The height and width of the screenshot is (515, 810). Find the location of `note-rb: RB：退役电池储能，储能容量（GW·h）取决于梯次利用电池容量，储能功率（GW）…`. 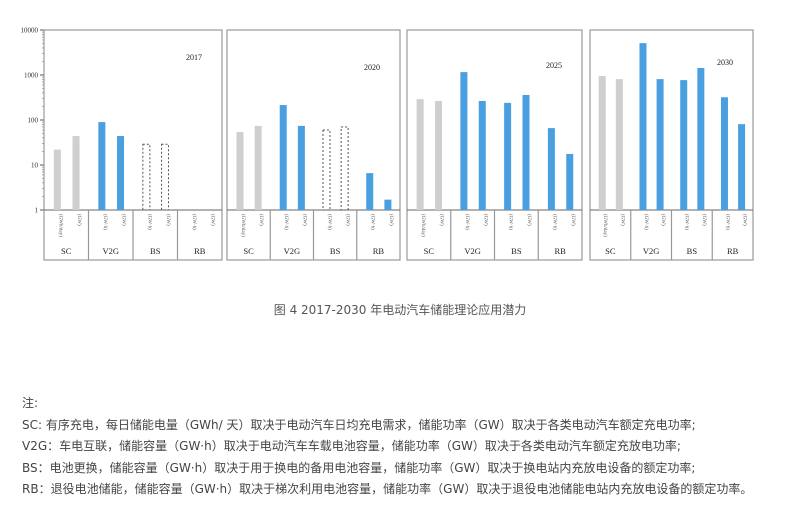

note-rb: RB：退役电池储能，储能容量（GW·h）取决于梯次利用电池容量，储能功率（GW）… is located at coordinates (387, 489).